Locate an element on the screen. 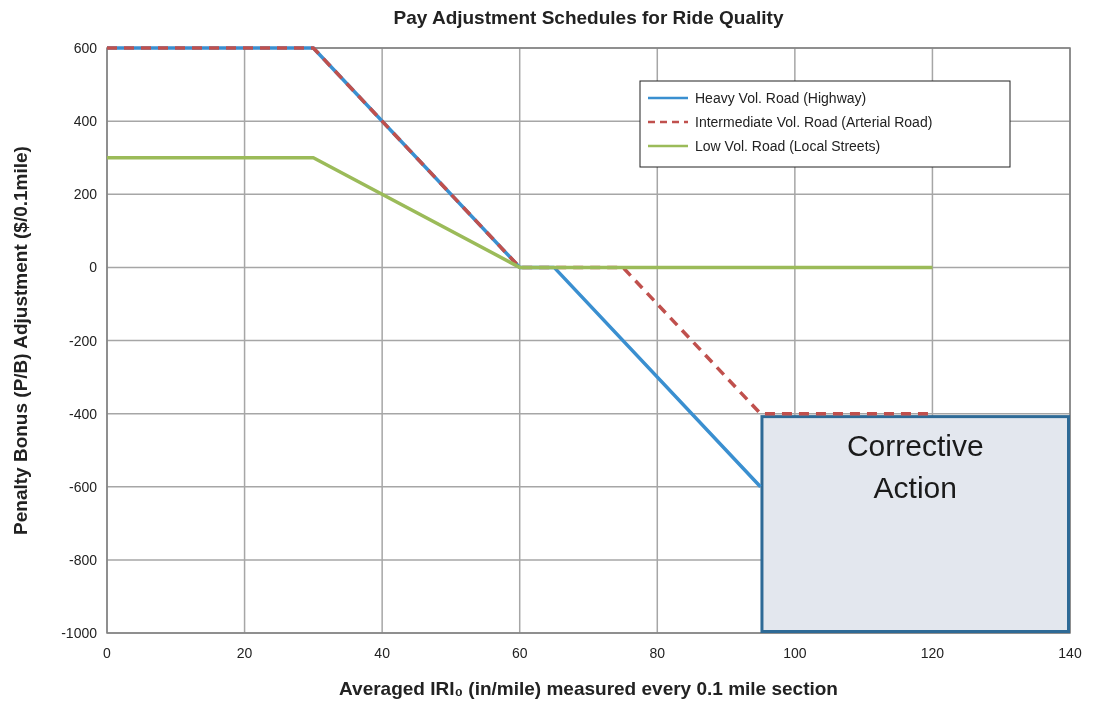  annotation: Corrective Action is located at coordinates (915, 466).